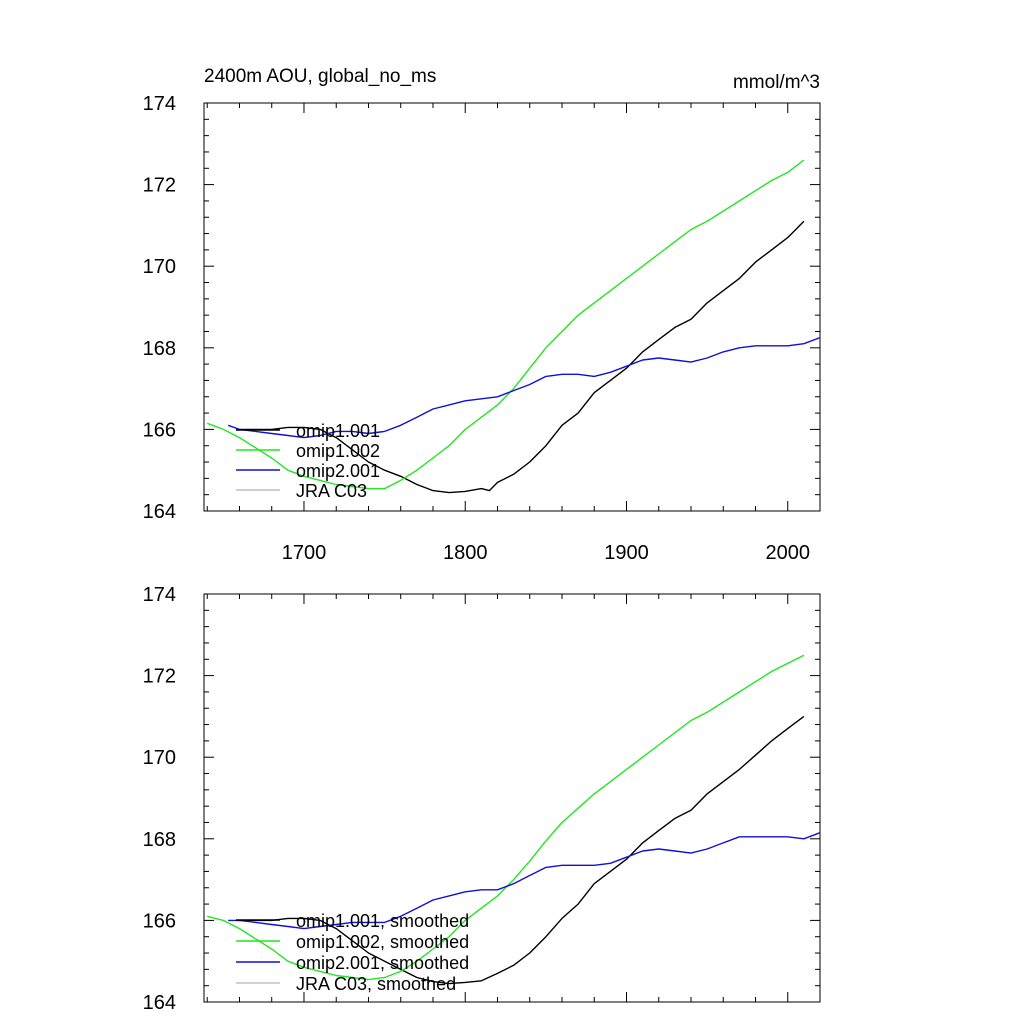 This screenshot has height=1024, width=1024. Describe the element at coordinates (524, 881) in the screenshot. I see `series-line-omip2-001-smoothed` at that location.